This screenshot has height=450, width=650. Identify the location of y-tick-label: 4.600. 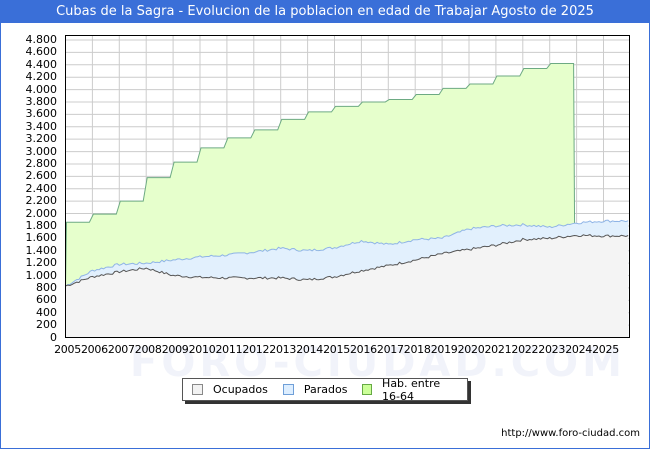
(41, 52).